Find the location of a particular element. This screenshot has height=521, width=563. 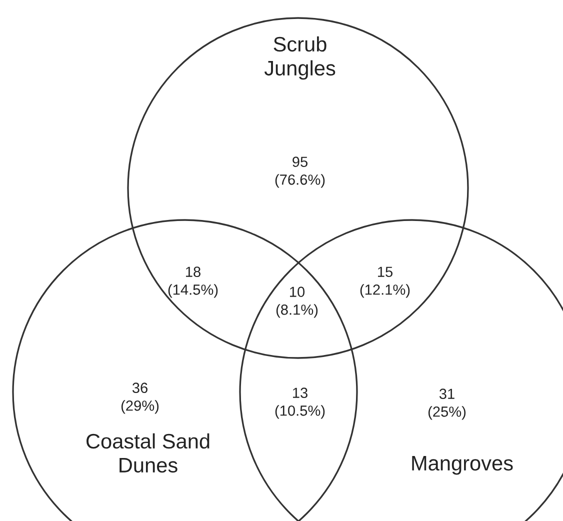

text: Mangroves is located at coordinates (462, 465).